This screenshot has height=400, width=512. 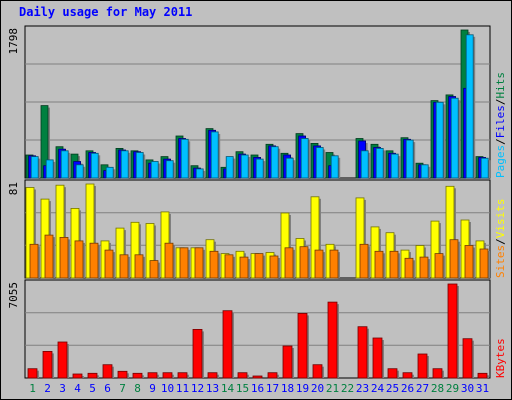 What do you see at coordinates (500, 121) in the screenshot?
I see `legend-entry-2: Files` at bounding box center [500, 121].